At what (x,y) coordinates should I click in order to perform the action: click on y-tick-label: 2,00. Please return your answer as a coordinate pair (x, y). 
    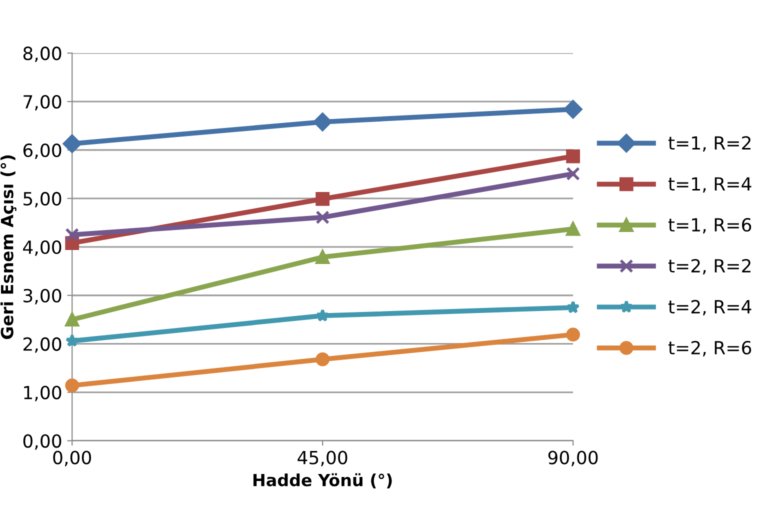
    Looking at the image, I should click on (43, 345).